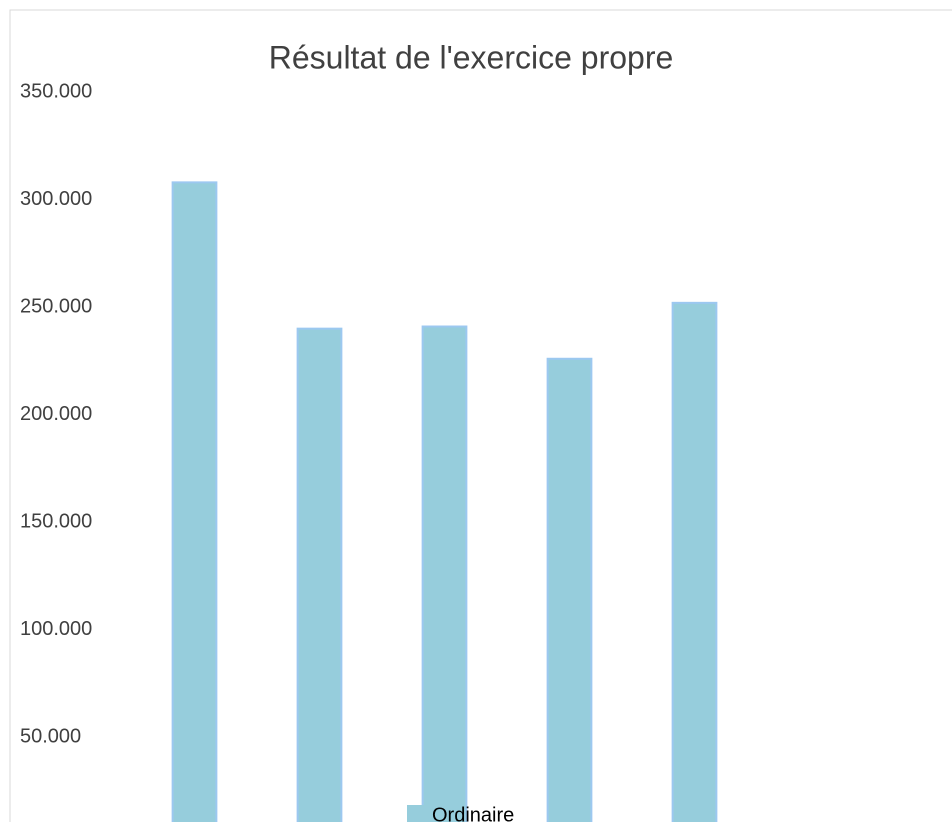 The height and width of the screenshot is (822, 952). Describe the element at coordinates (56, 199) in the screenshot. I see `y-tick-label: 300.000` at that location.